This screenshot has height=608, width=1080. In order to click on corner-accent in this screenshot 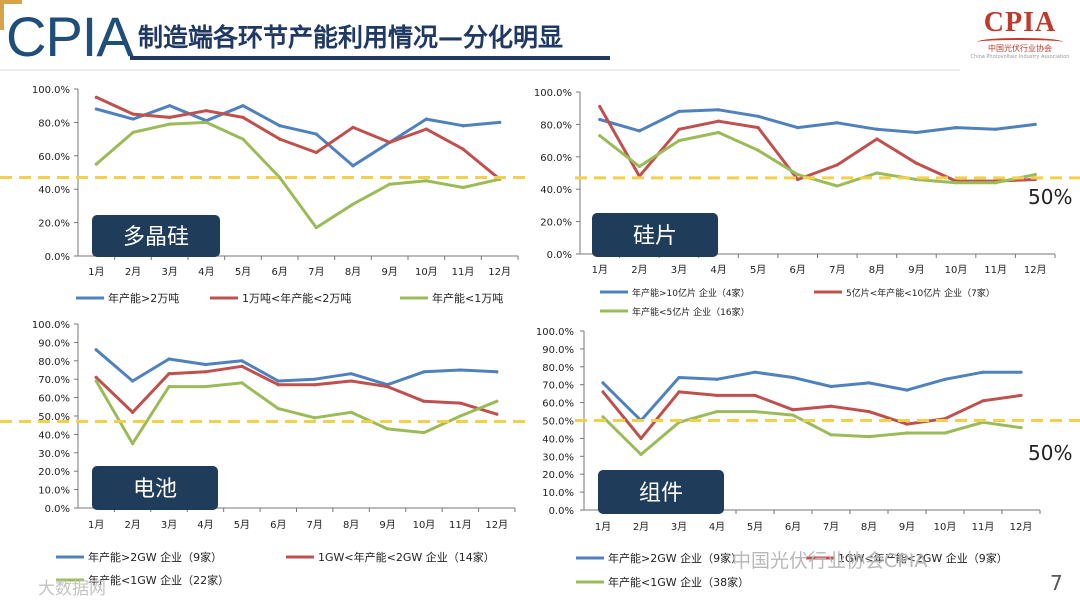, I will do `click(11, 15)`.